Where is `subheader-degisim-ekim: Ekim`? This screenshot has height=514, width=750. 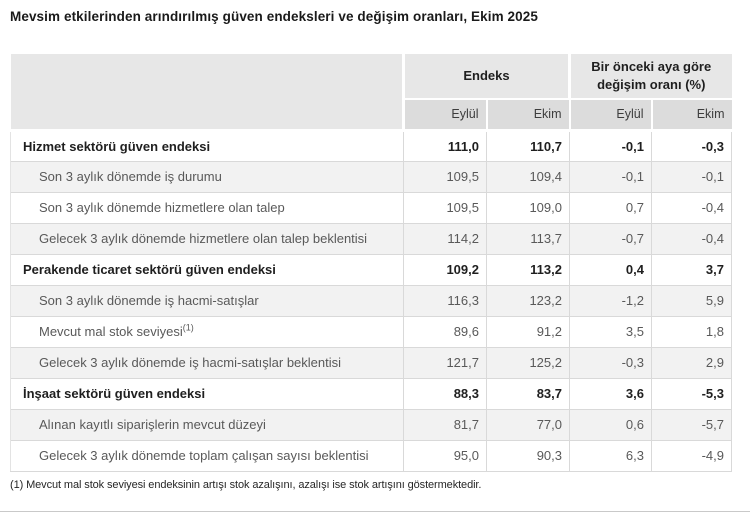
subheader-degisim-ekim: Ekim is located at coordinates (691, 114).